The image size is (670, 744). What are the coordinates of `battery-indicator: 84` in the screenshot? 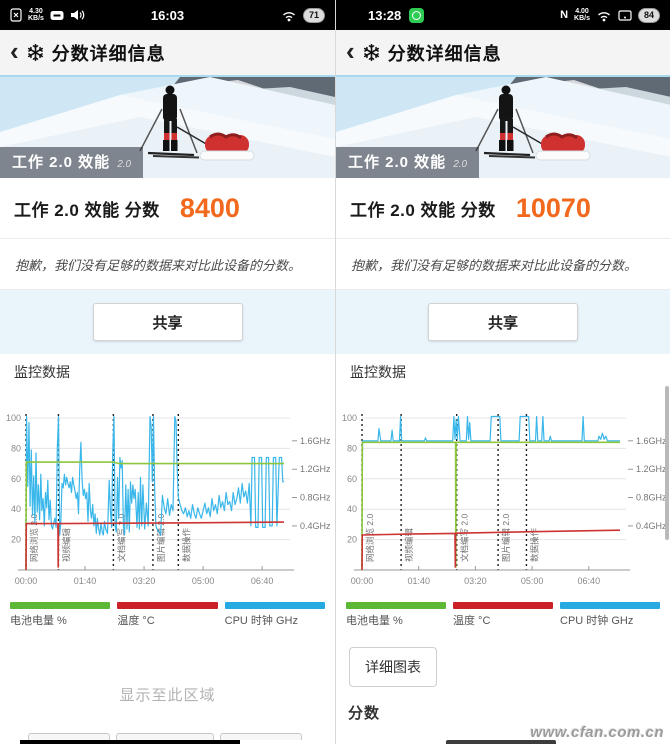 It's located at (648, 15).